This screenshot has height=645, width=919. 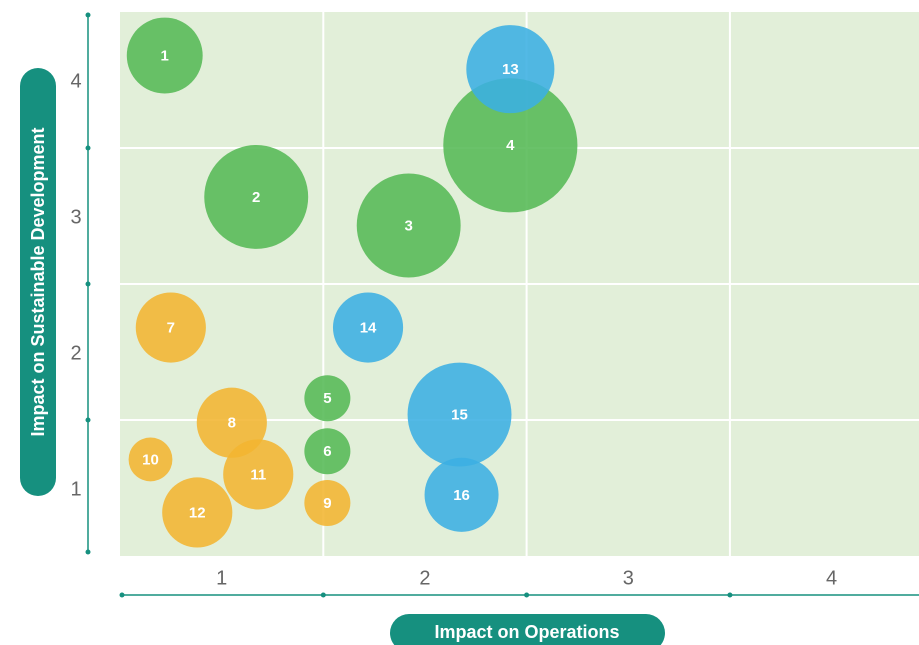 I want to click on bubble-label: 10, so click(x=150, y=459).